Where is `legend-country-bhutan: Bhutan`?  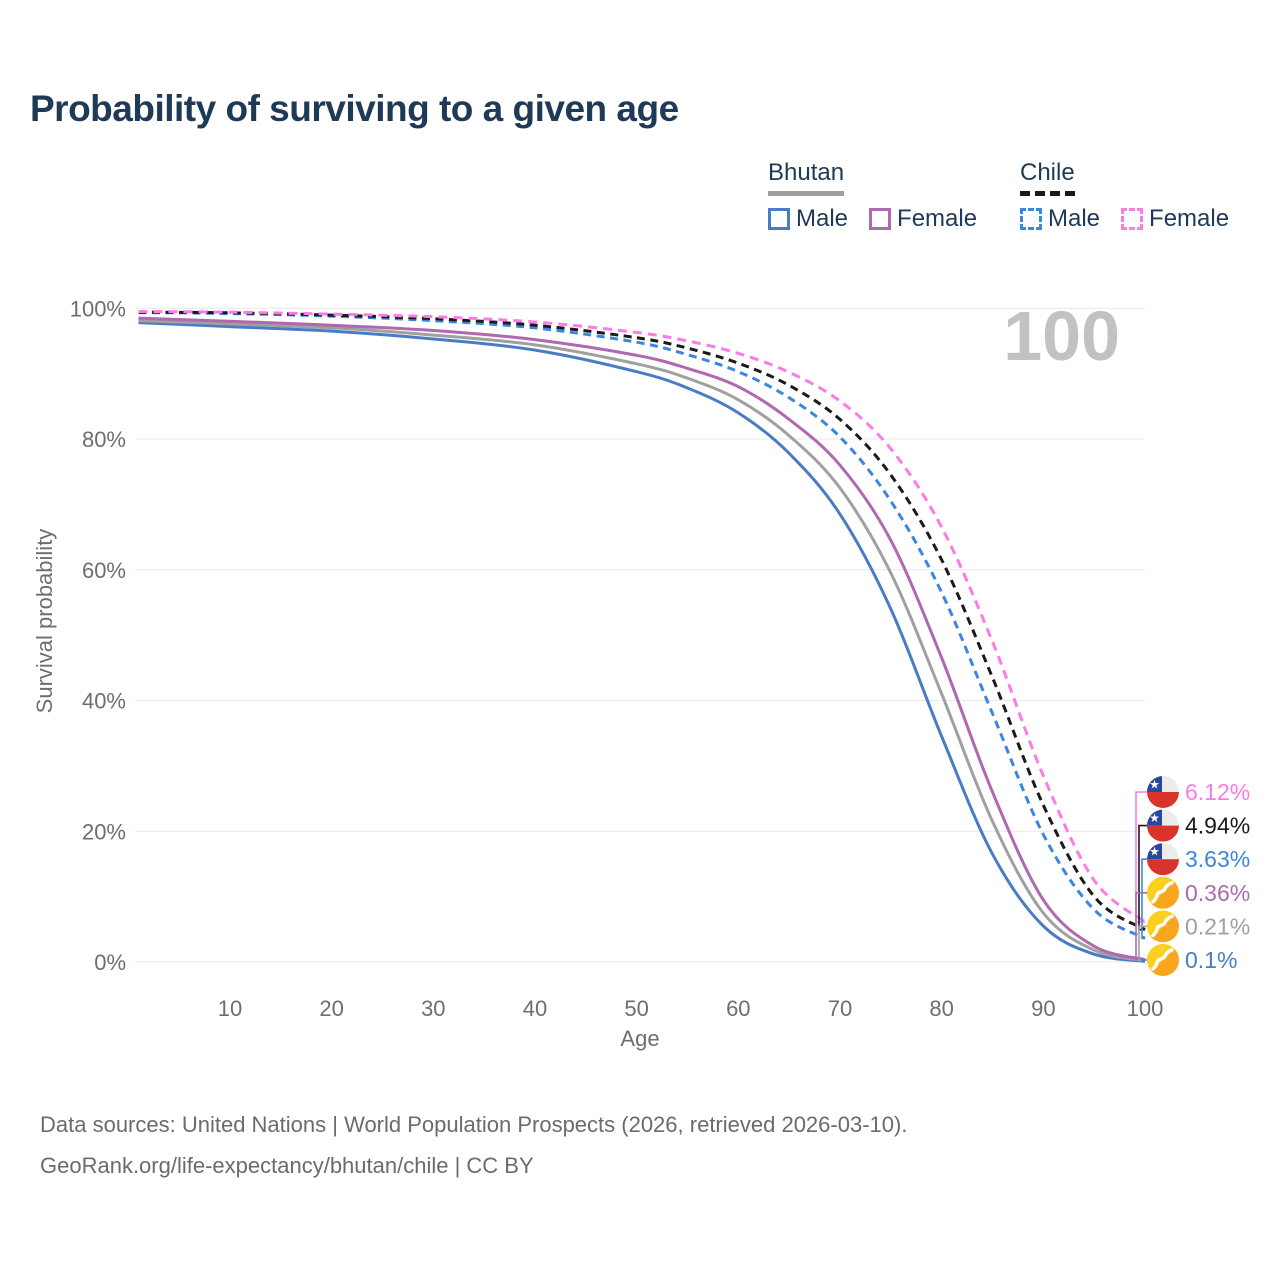
legend-country-bhutan: Bhutan is located at coordinates (806, 178).